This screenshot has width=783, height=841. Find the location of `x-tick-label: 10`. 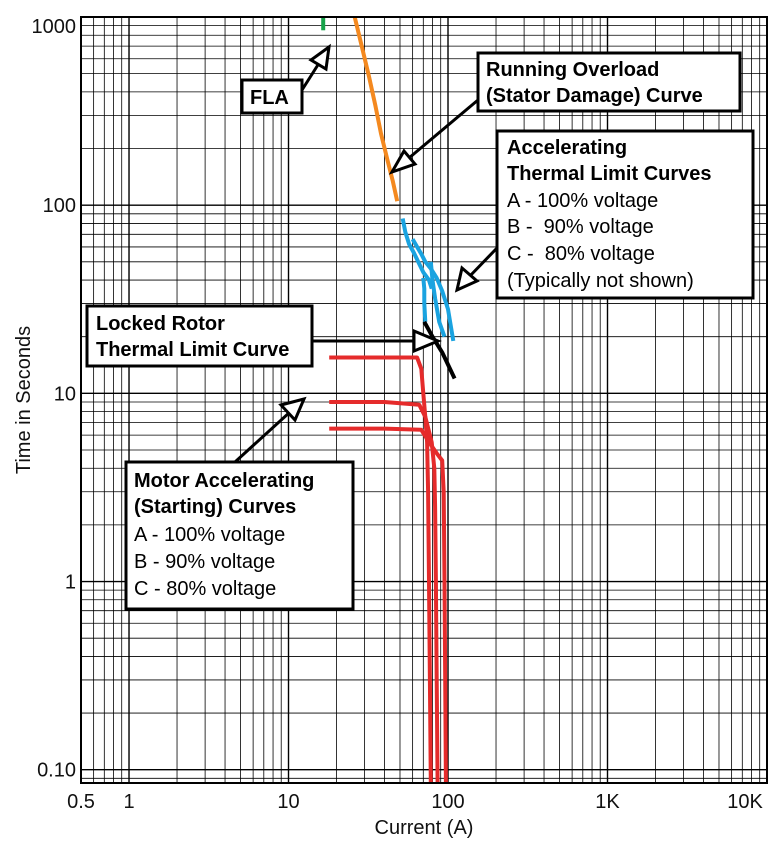

x-tick-label: 10 is located at coordinates (288, 802).